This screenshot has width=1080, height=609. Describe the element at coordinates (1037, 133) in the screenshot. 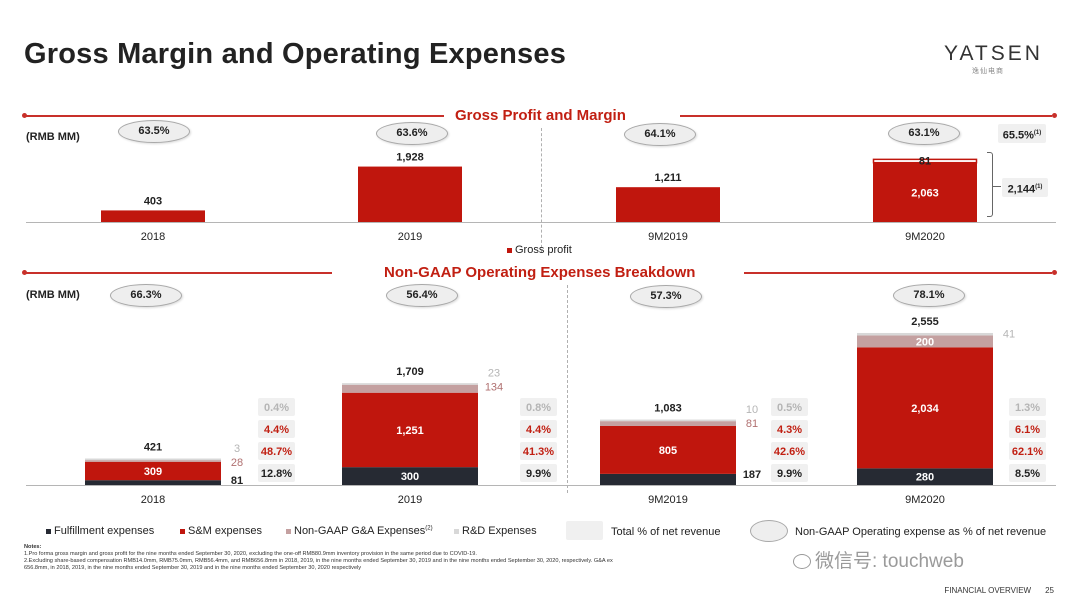

I see `pro-forma-margin-footnote: (1)` at that location.